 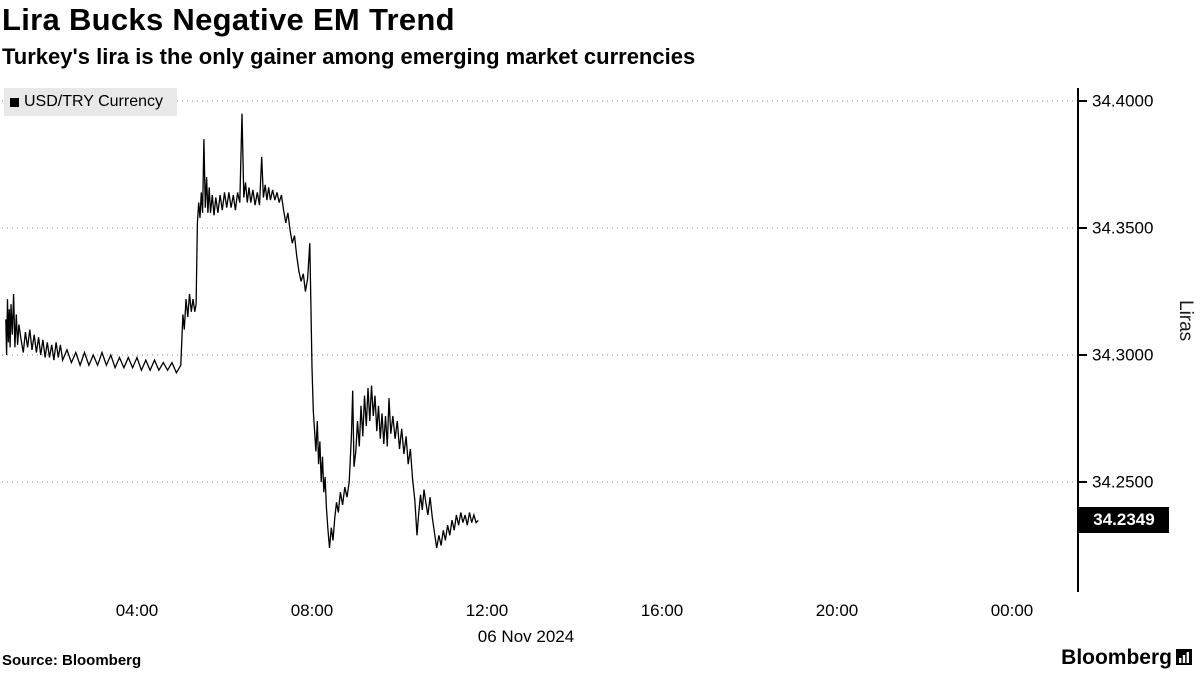 I want to click on legend: USD/TRY Currency, so click(x=90, y=102).